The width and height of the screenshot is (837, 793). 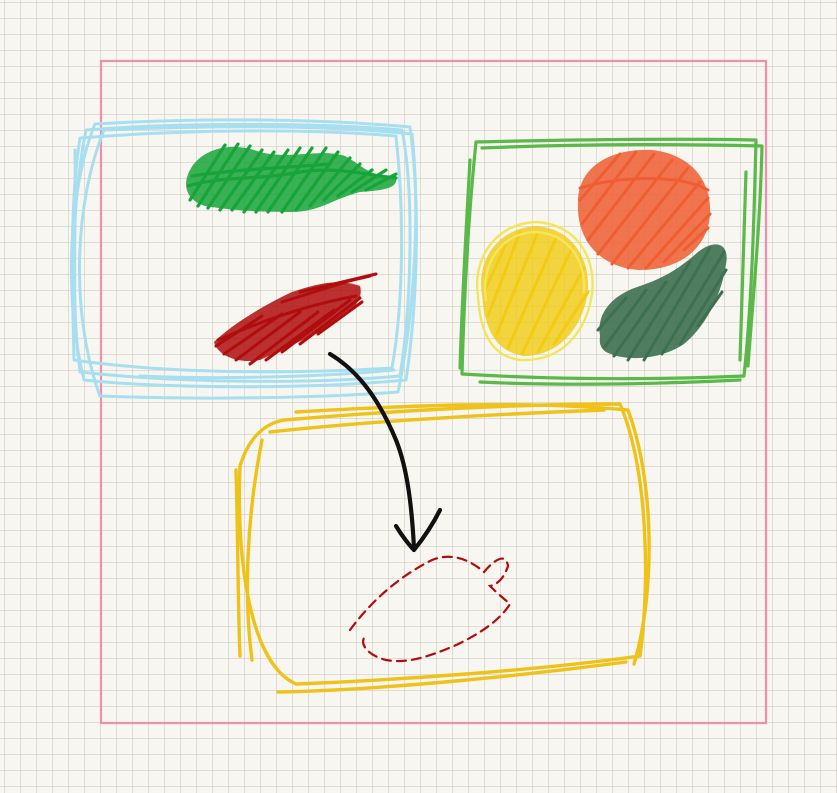 What do you see at coordinates (385, 452) in the screenshot?
I see `move-arrow-icon` at bounding box center [385, 452].